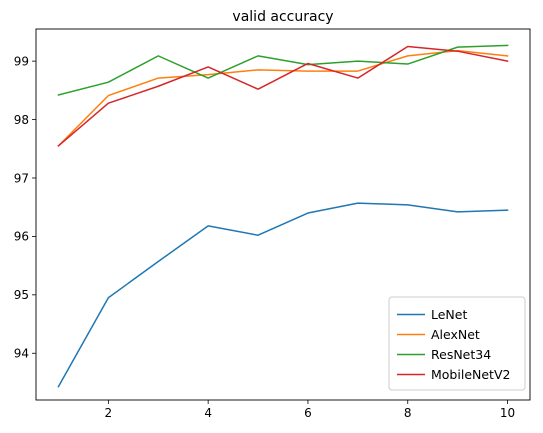  What do you see at coordinates (21, 178) in the screenshot?
I see `y-tick-label: 97` at bounding box center [21, 178].